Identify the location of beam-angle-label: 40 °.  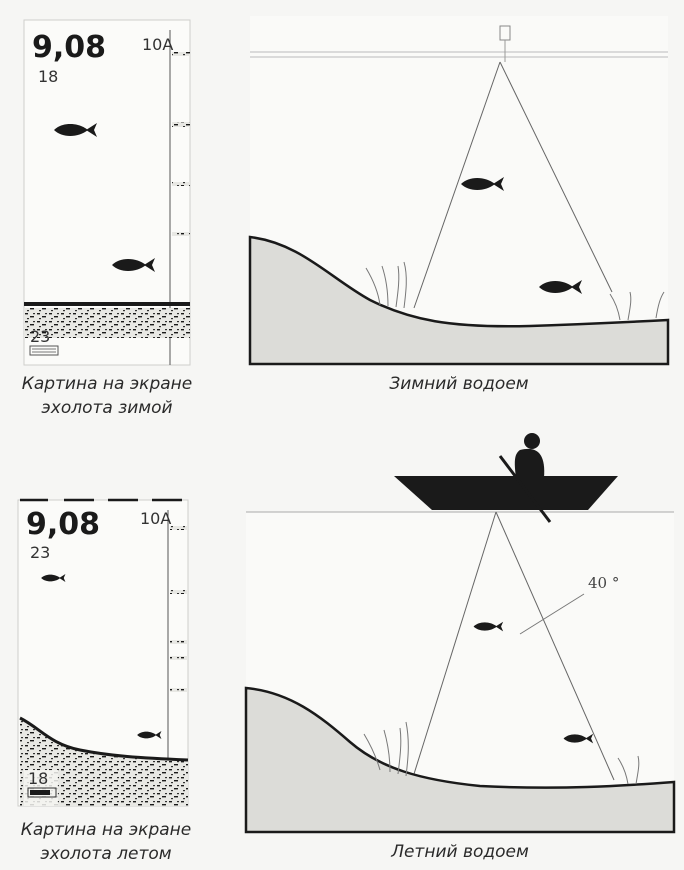
(603, 583).